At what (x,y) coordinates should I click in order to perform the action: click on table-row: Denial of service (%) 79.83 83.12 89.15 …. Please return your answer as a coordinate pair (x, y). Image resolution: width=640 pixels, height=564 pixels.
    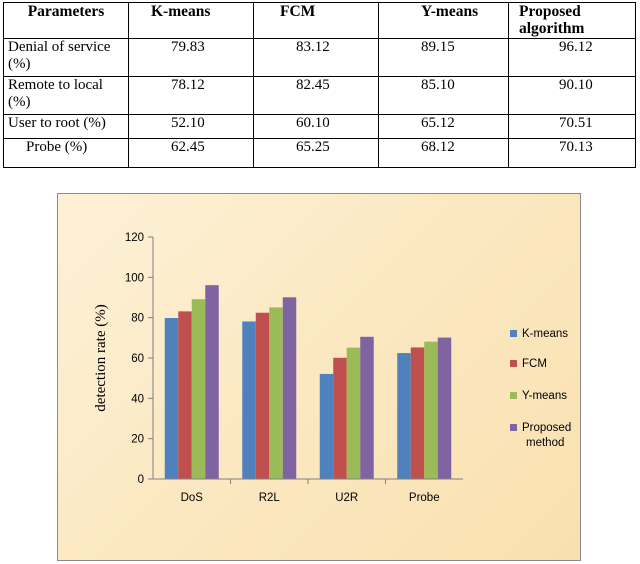
    Looking at the image, I should click on (319, 57).